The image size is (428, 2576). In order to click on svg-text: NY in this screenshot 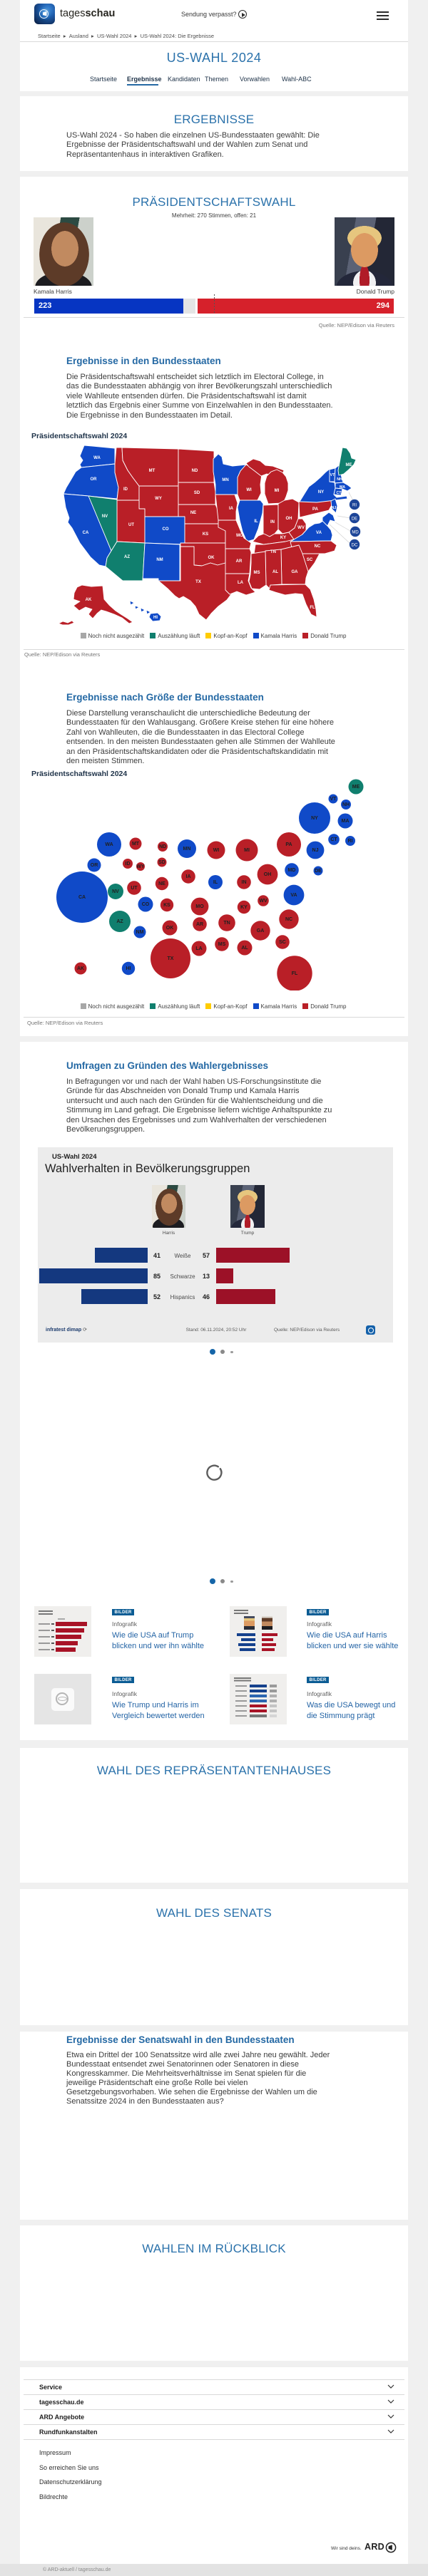, I will do `click(321, 493)`.